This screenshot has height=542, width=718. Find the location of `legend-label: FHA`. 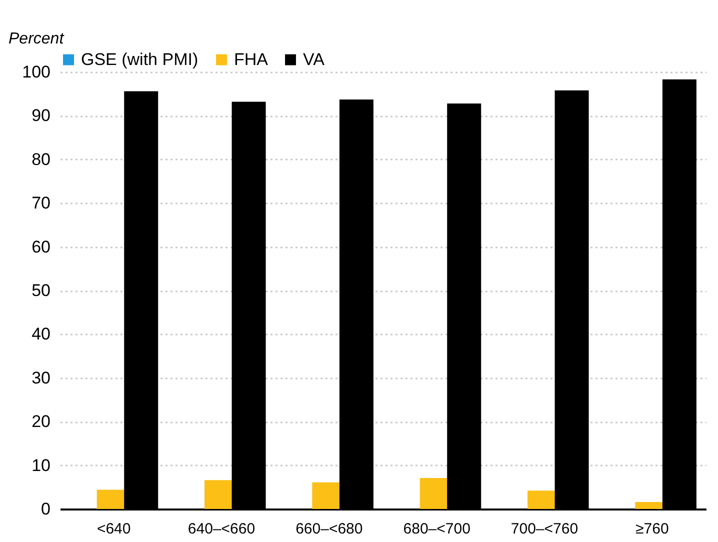

legend-label: FHA is located at coordinates (251, 59).